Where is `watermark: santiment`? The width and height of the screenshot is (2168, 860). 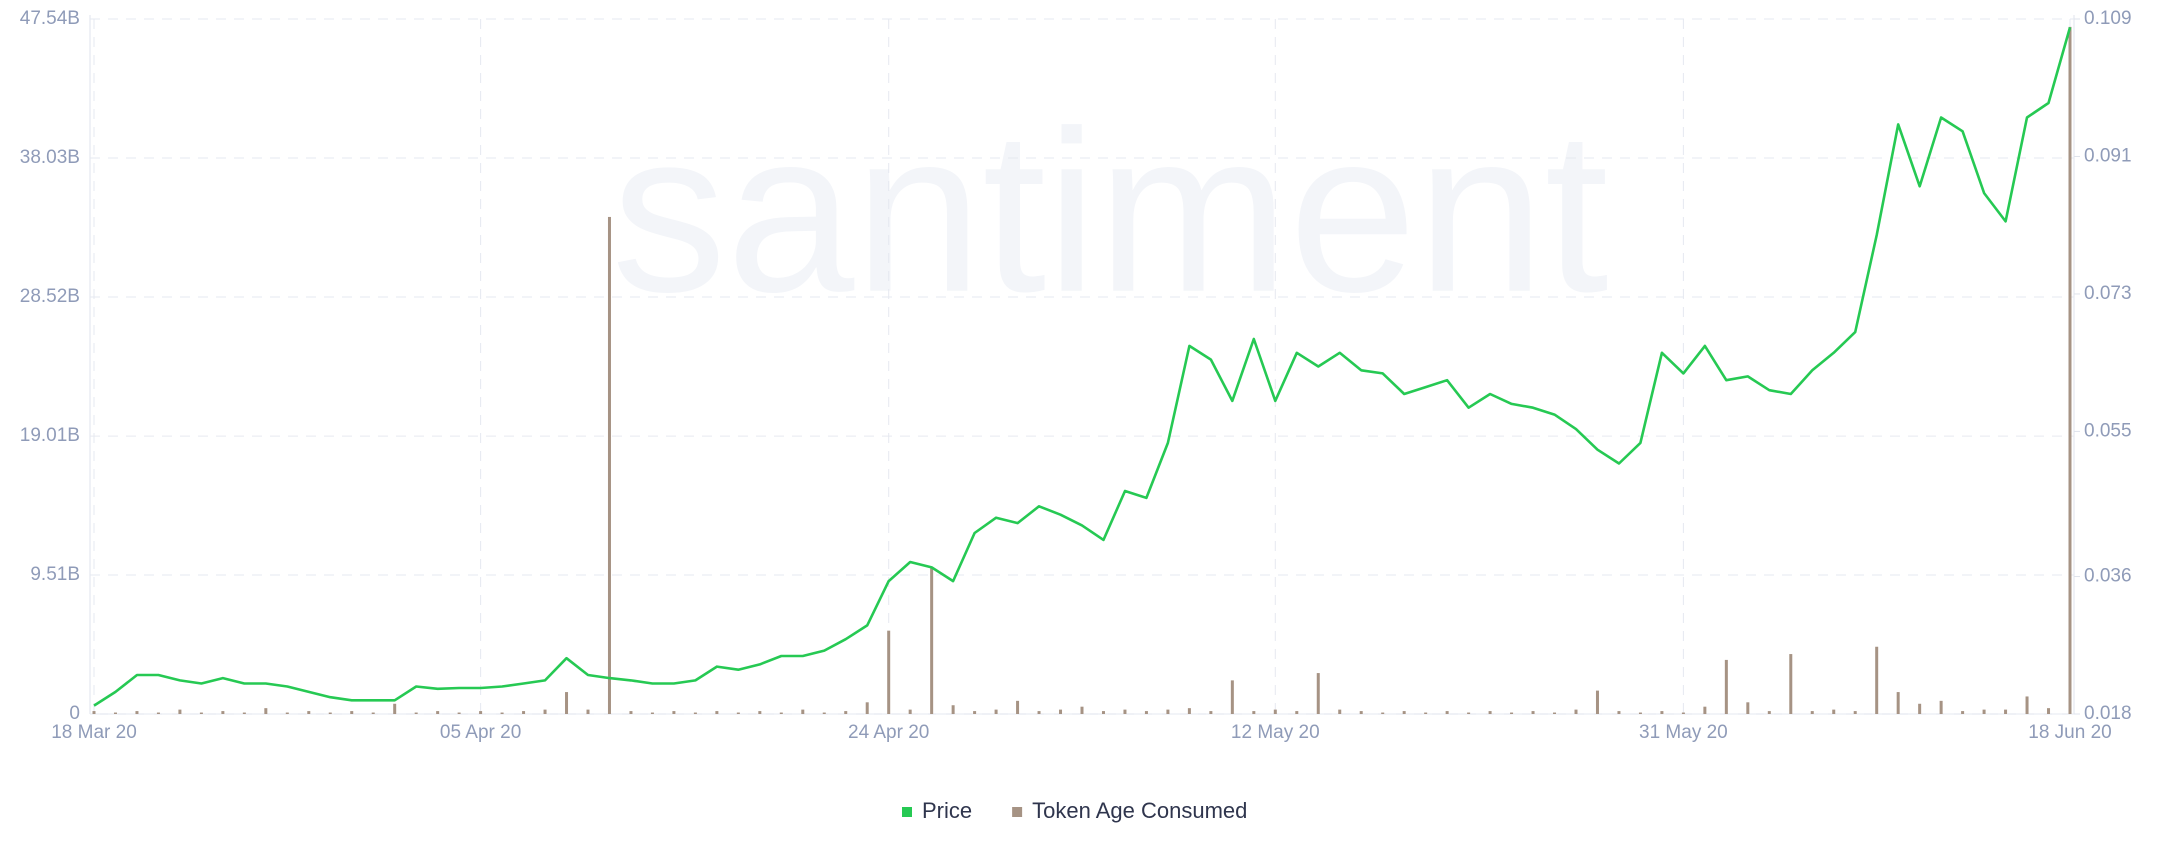 watermark: santiment is located at coordinates (1109, 211).